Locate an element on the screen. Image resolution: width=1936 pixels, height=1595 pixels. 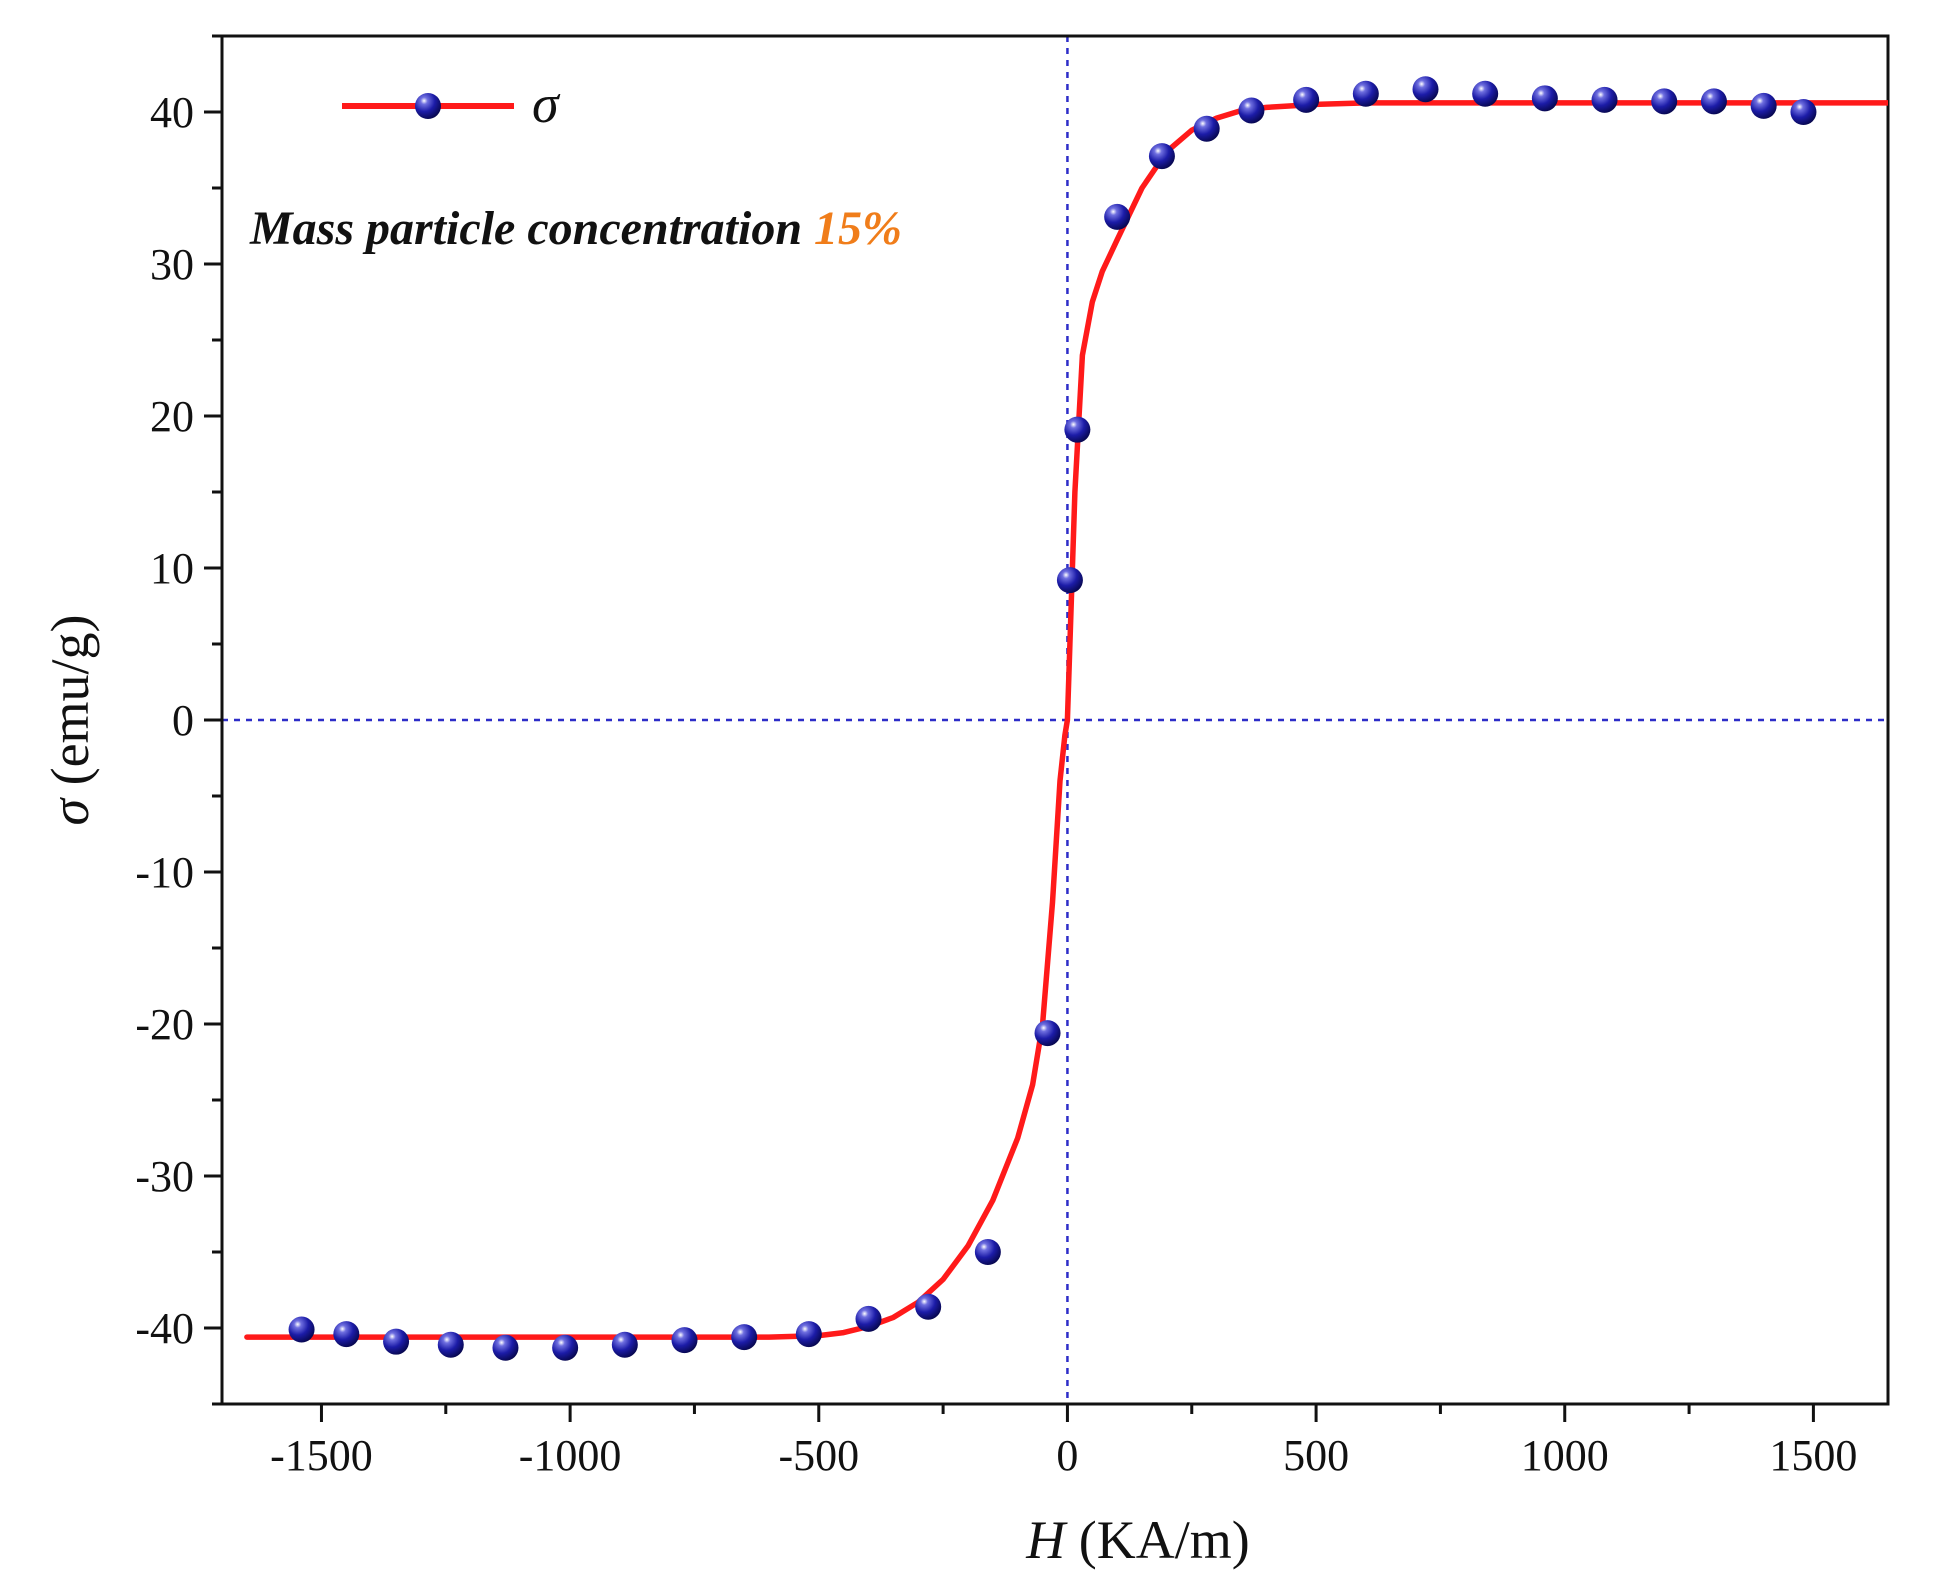
x-tick-label: 1500 is located at coordinates (1813, 1455).